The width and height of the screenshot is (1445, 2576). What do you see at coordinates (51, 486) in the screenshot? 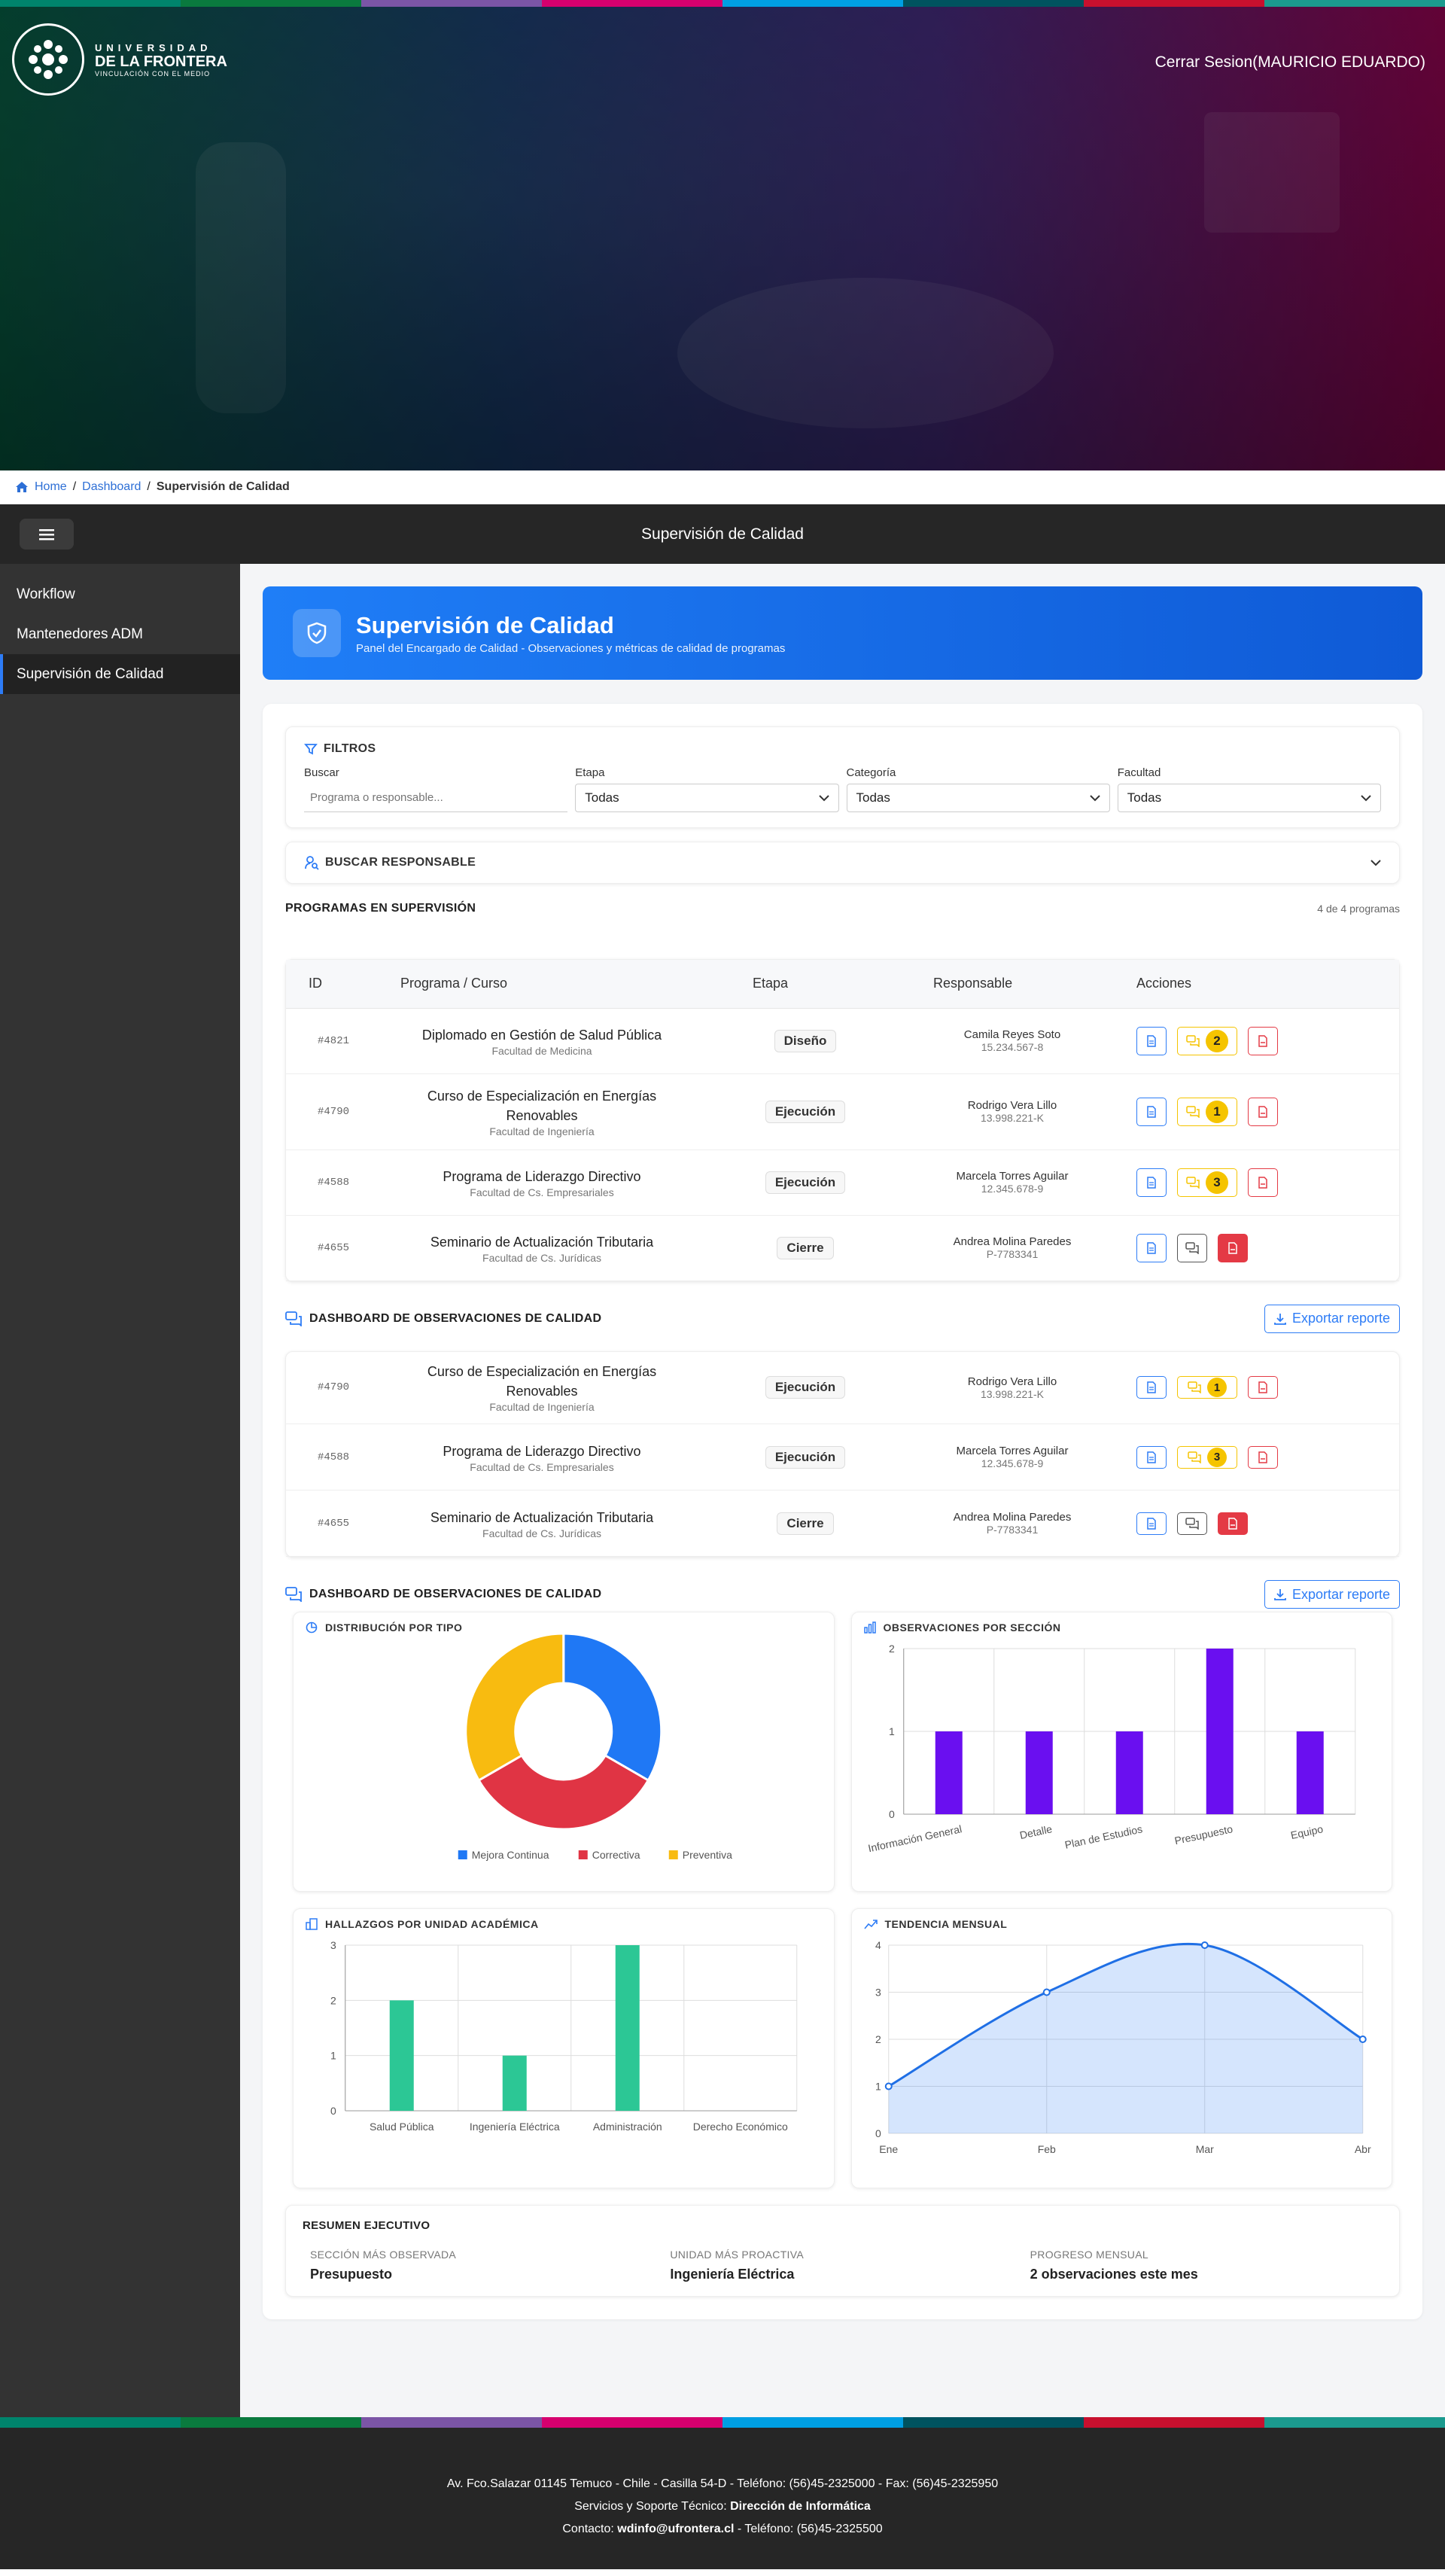
I see `breadcrumb-home: Home` at bounding box center [51, 486].